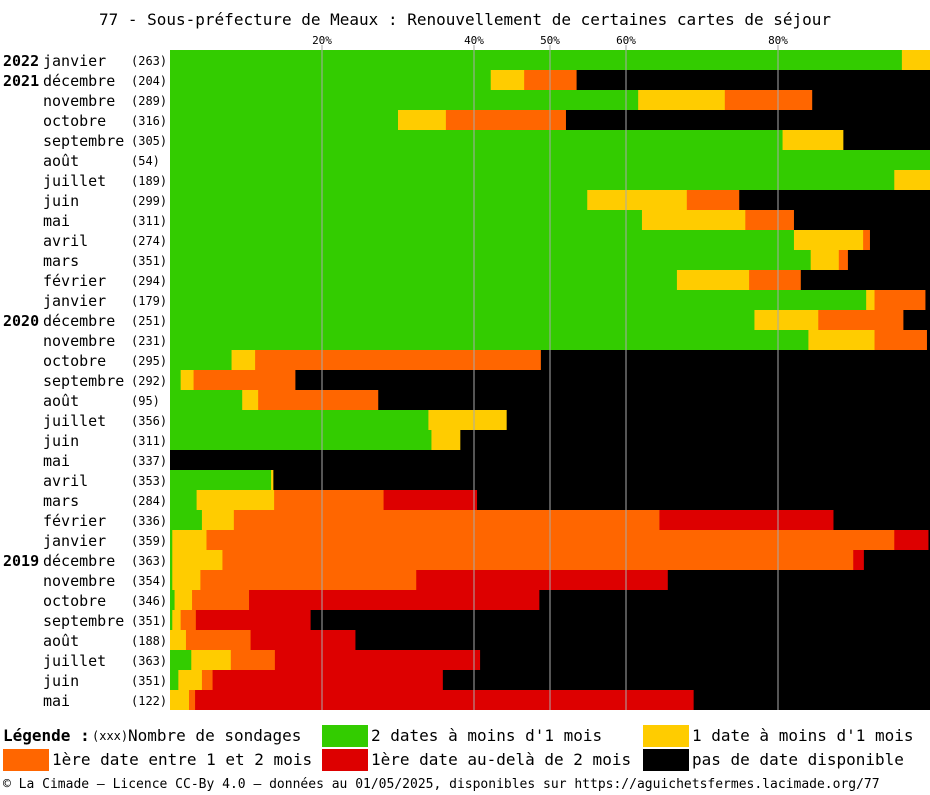 The height and width of the screenshot is (795, 930). I want to click on count-label: (179), so click(149, 301).